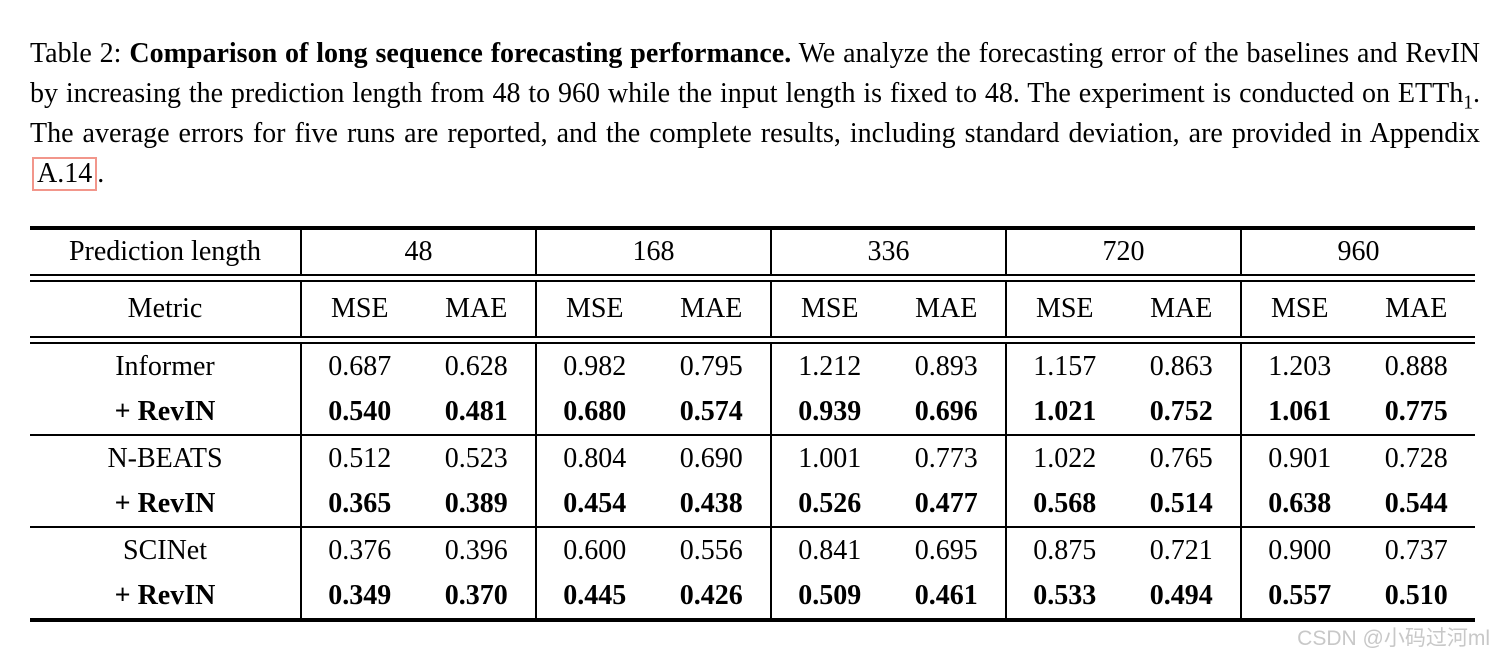 Image resolution: width=1498 pixels, height=652 pixels. Describe the element at coordinates (165, 366) in the screenshot. I see `model-name: Informer` at that location.